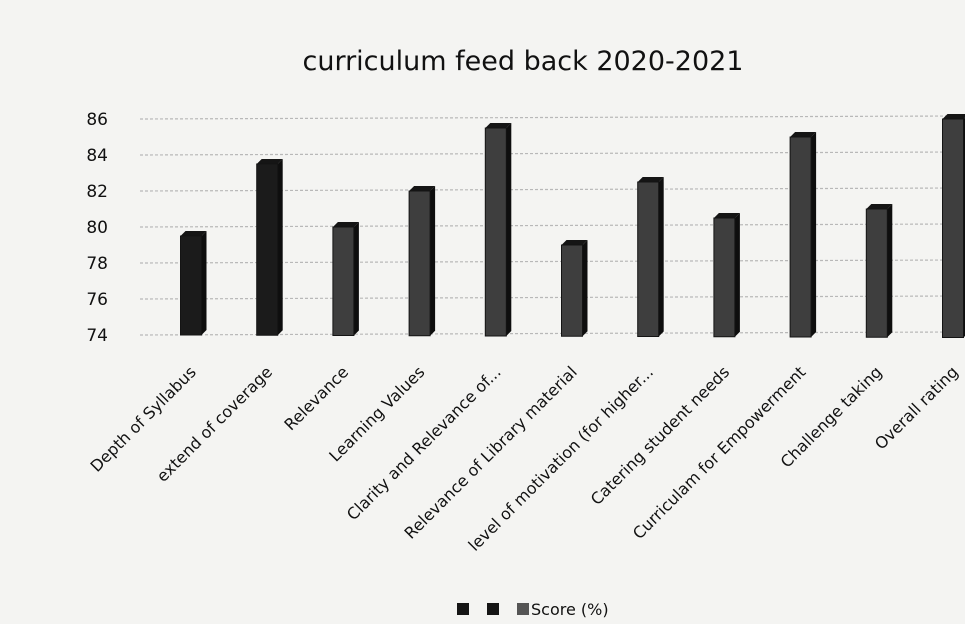  I want to click on y-tick-label: 82, so click(97, 192).